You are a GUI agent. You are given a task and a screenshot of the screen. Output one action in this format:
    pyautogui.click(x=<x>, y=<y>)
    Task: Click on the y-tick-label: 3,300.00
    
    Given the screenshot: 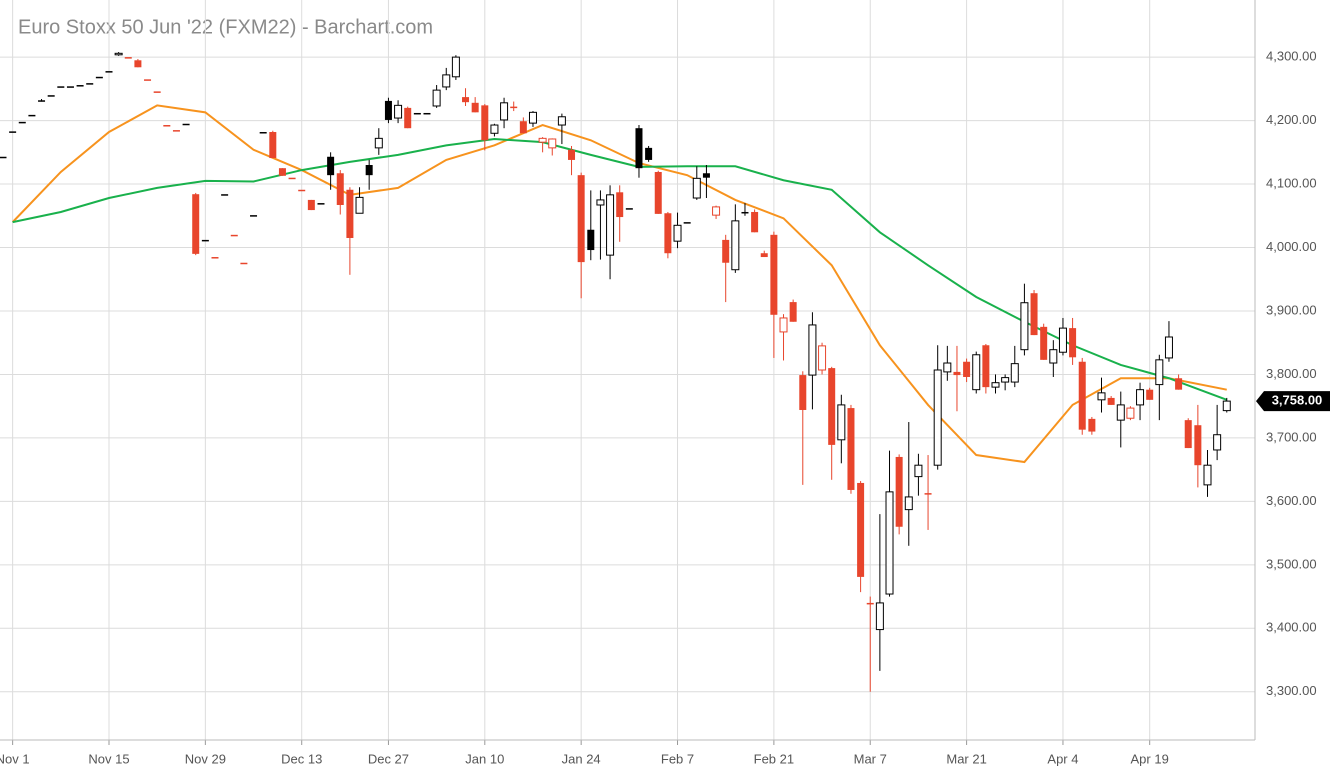 What is the action you would take?
    pyautogui.click(x=1291, y=690)
    